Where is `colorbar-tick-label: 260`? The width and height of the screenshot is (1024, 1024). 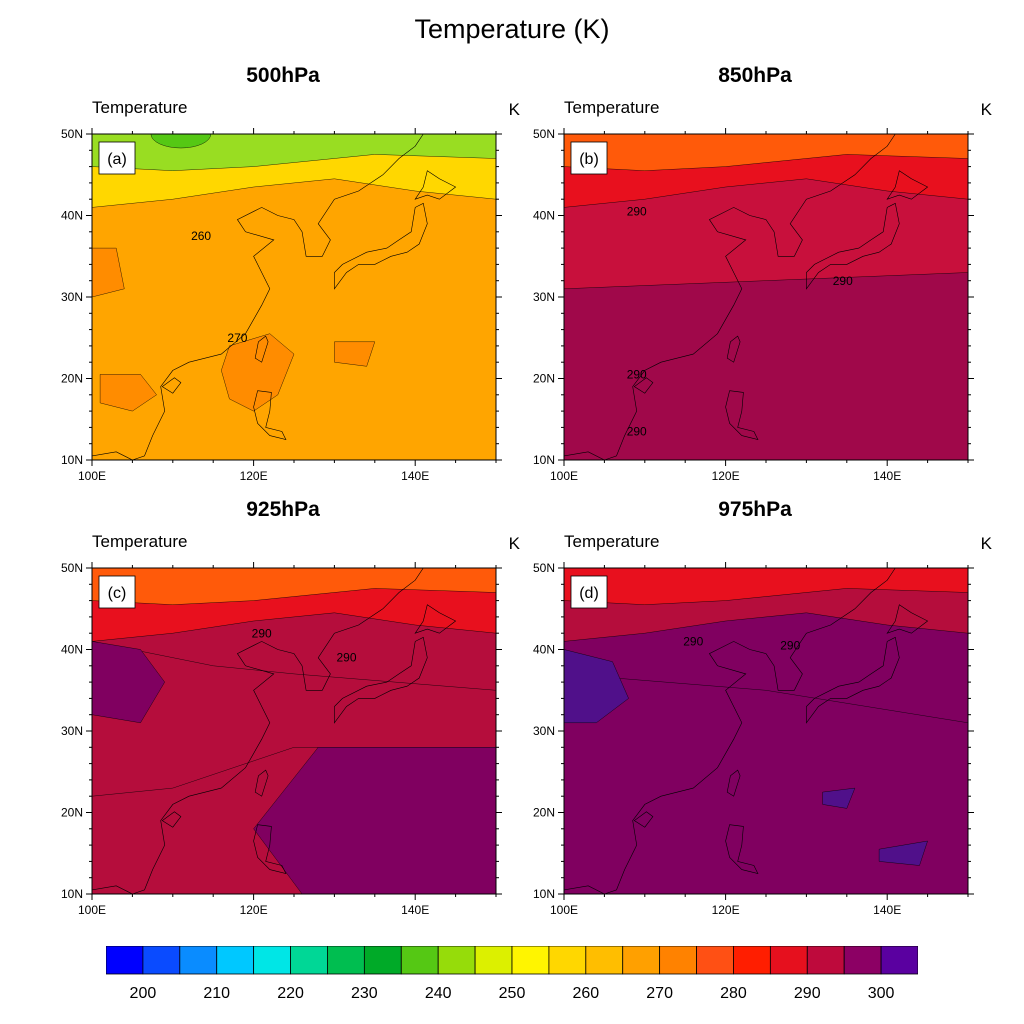
colorbar-tick-label: 260 is located at coordinates (585, 993).